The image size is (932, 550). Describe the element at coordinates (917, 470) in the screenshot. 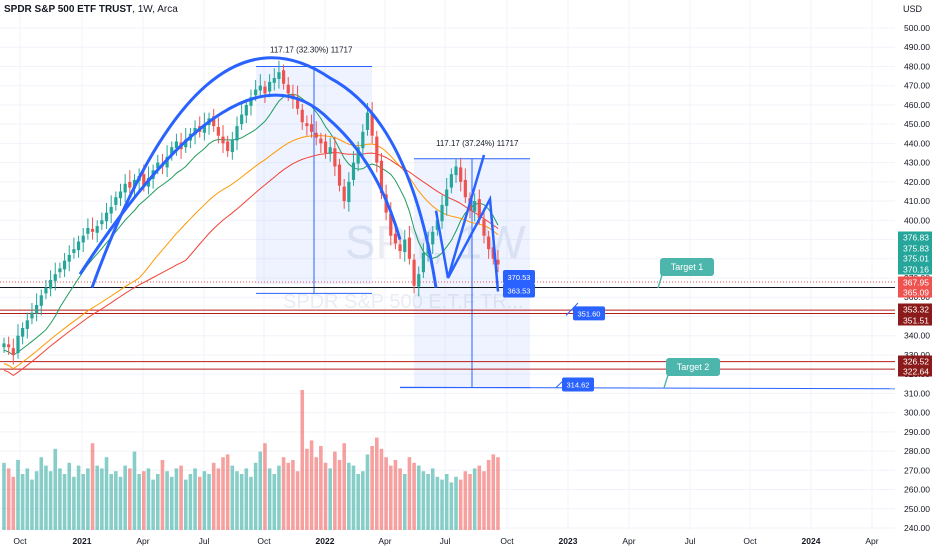

I see `price-tick-label: 270.00` at that location.